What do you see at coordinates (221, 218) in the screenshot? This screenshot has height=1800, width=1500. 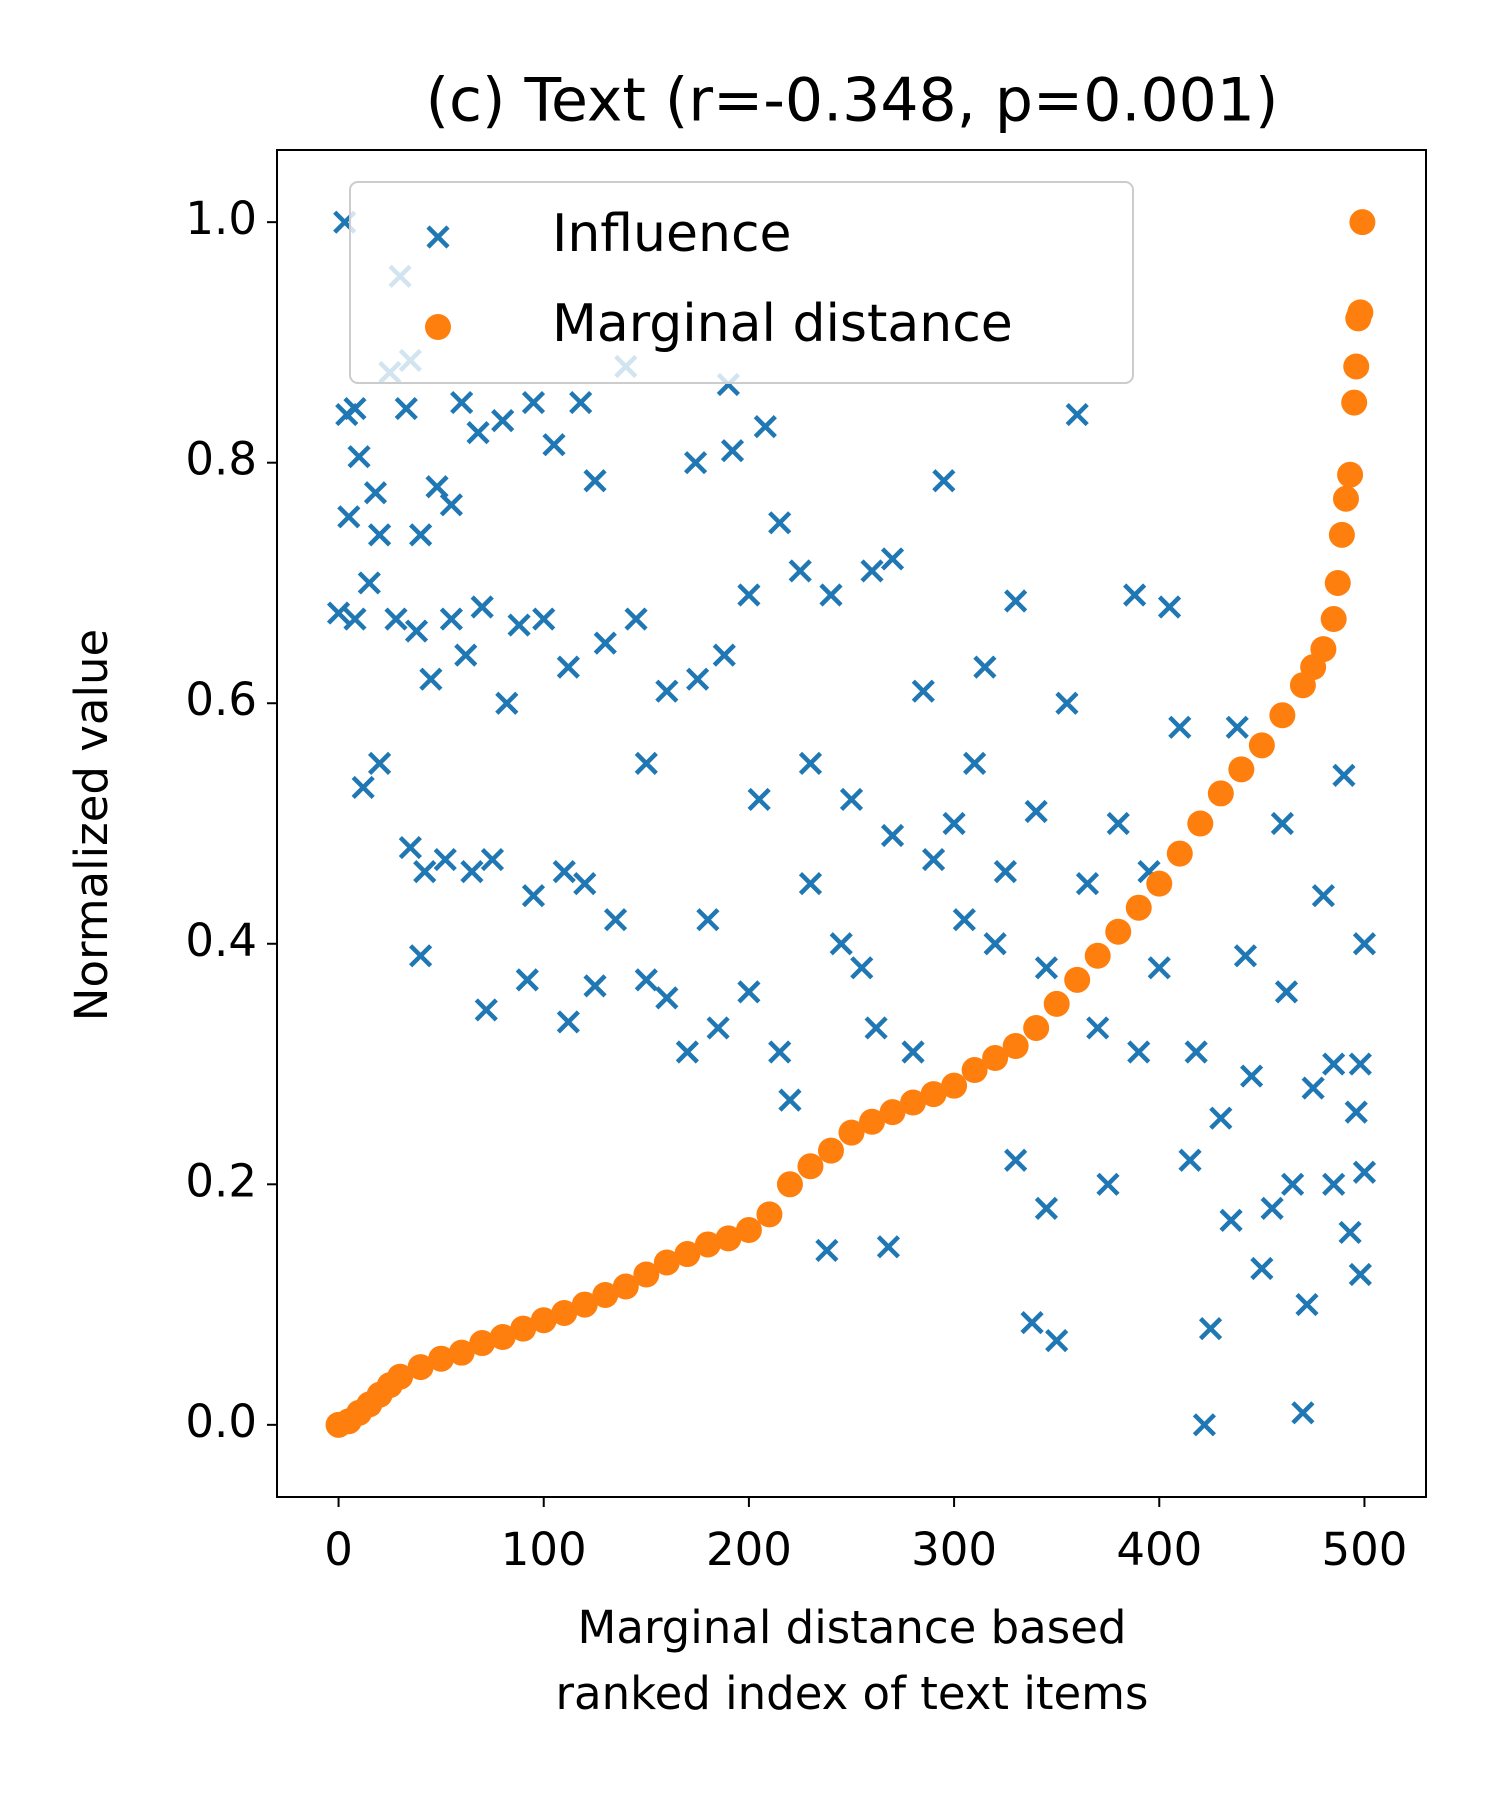 I see `y-tick-label: 1.0` at bounding box center [221, 218].